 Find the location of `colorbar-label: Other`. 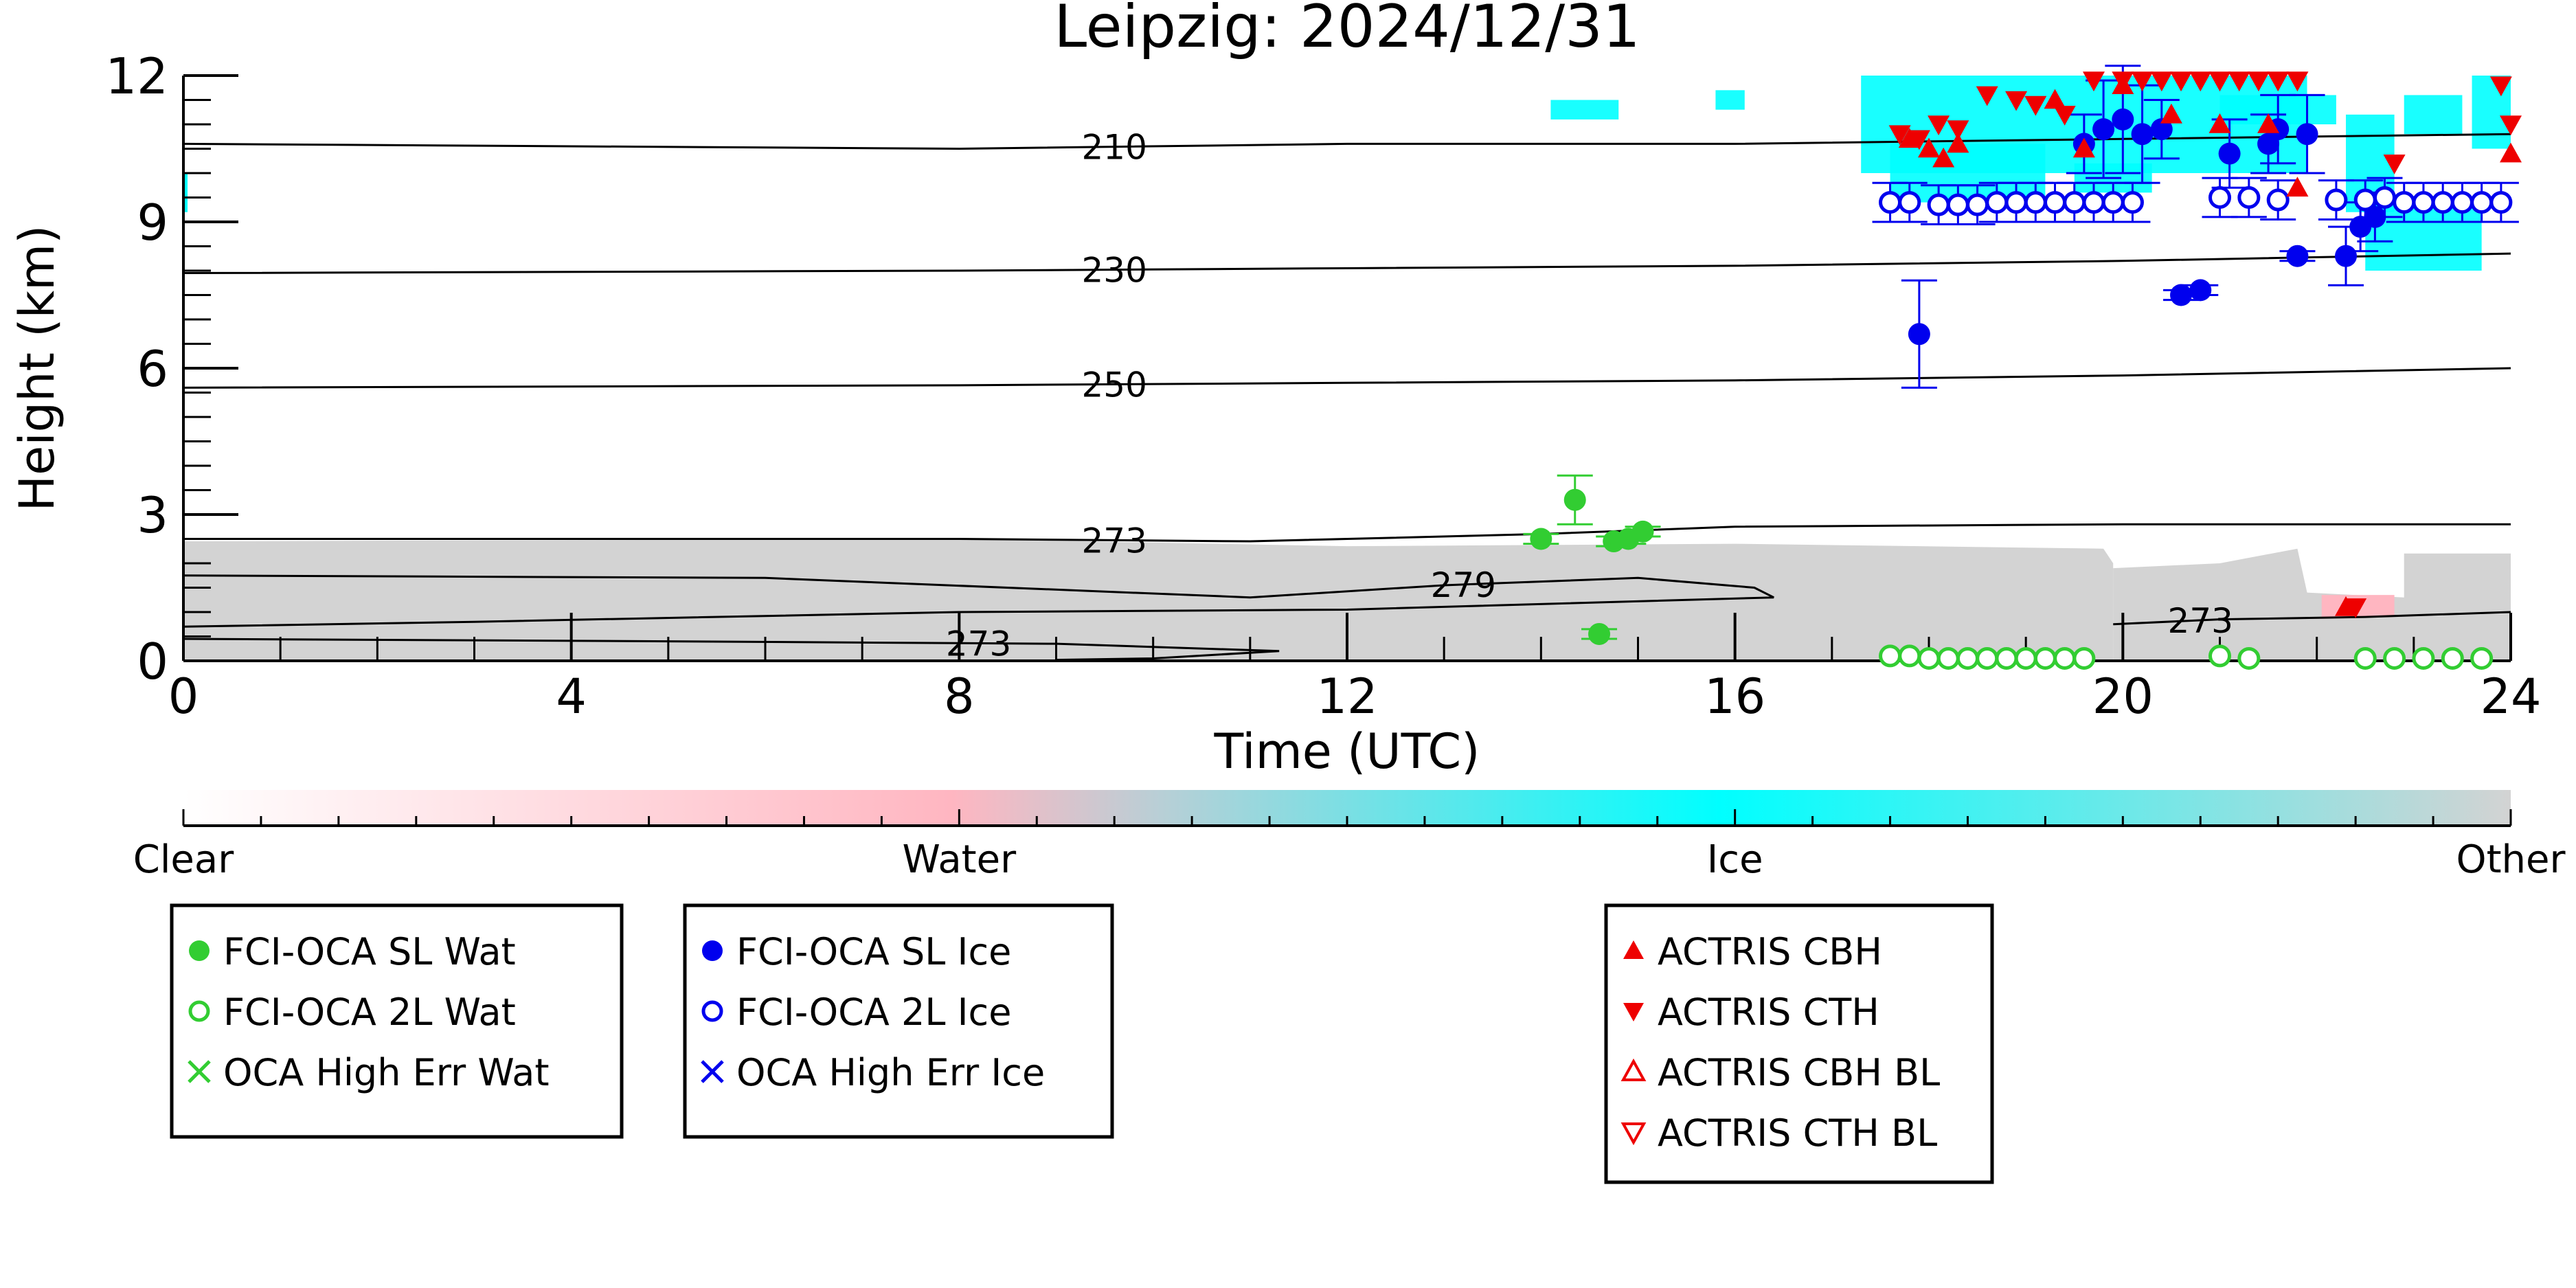

colorbar-label: Other is located at coordinates (2511, 859).